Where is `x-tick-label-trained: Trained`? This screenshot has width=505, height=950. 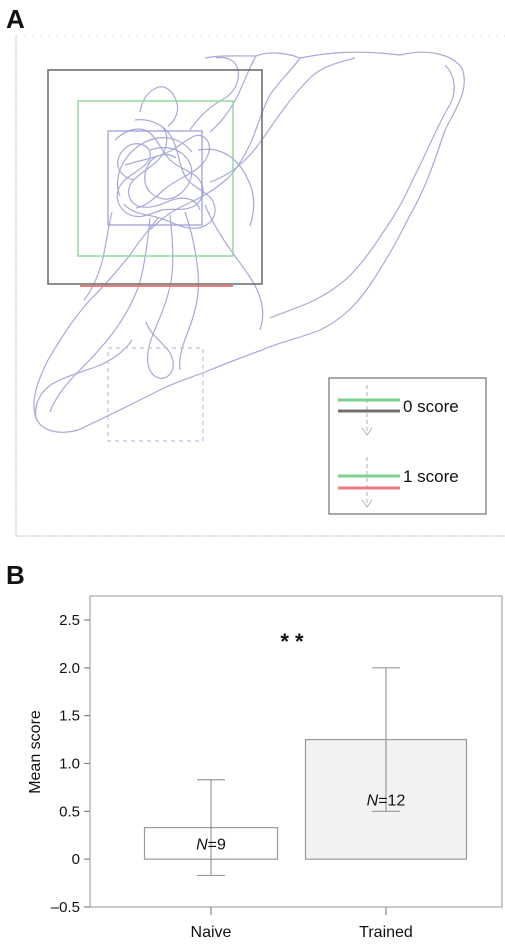
x-tick-label-trained: Trained is located at coordinates (386, 932).